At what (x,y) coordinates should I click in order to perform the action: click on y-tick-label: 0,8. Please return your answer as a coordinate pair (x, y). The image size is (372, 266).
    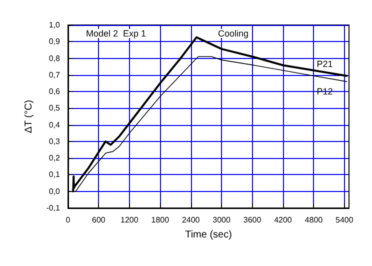
    Looking at the image, I should click on (54, 58).